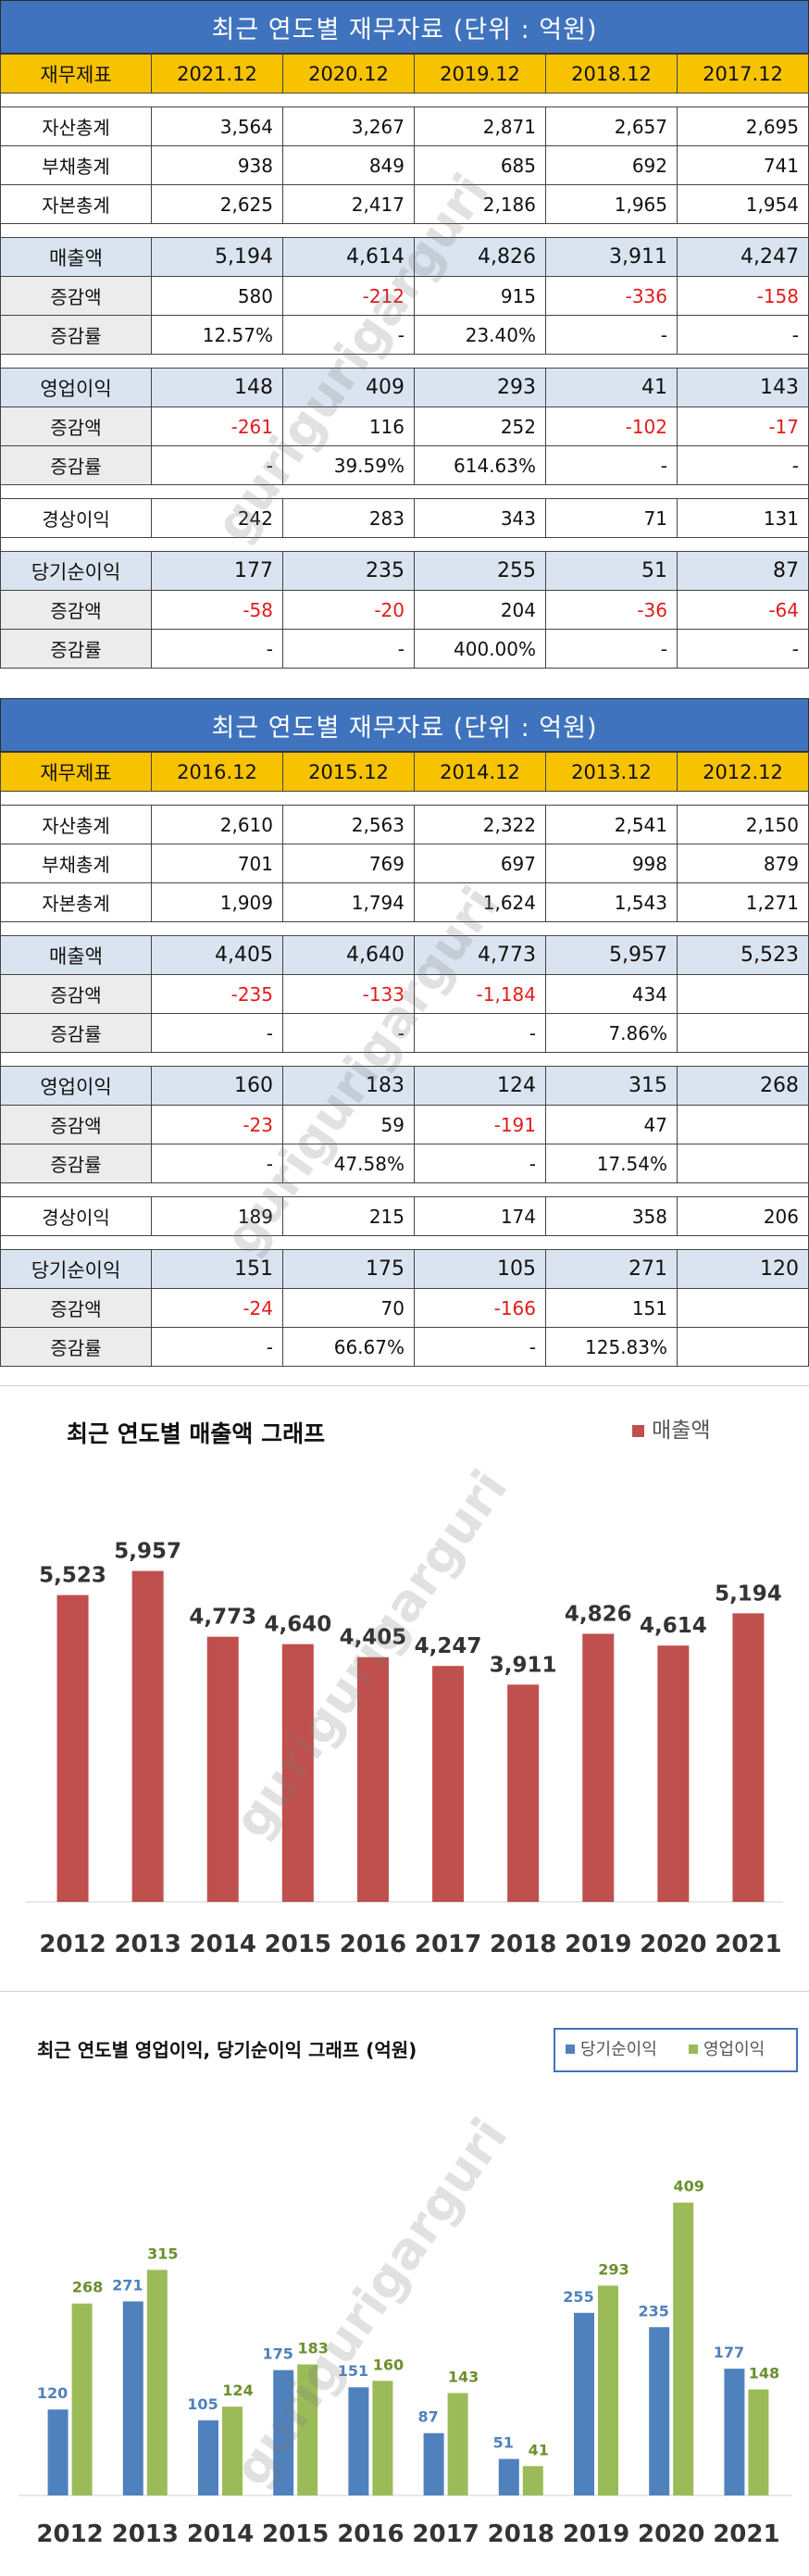  Describe the element at coordinates (404, 725) in the screenshot. I see `table-title: 최근 연도별 재무자료 (단위 : 억원)` at that location.